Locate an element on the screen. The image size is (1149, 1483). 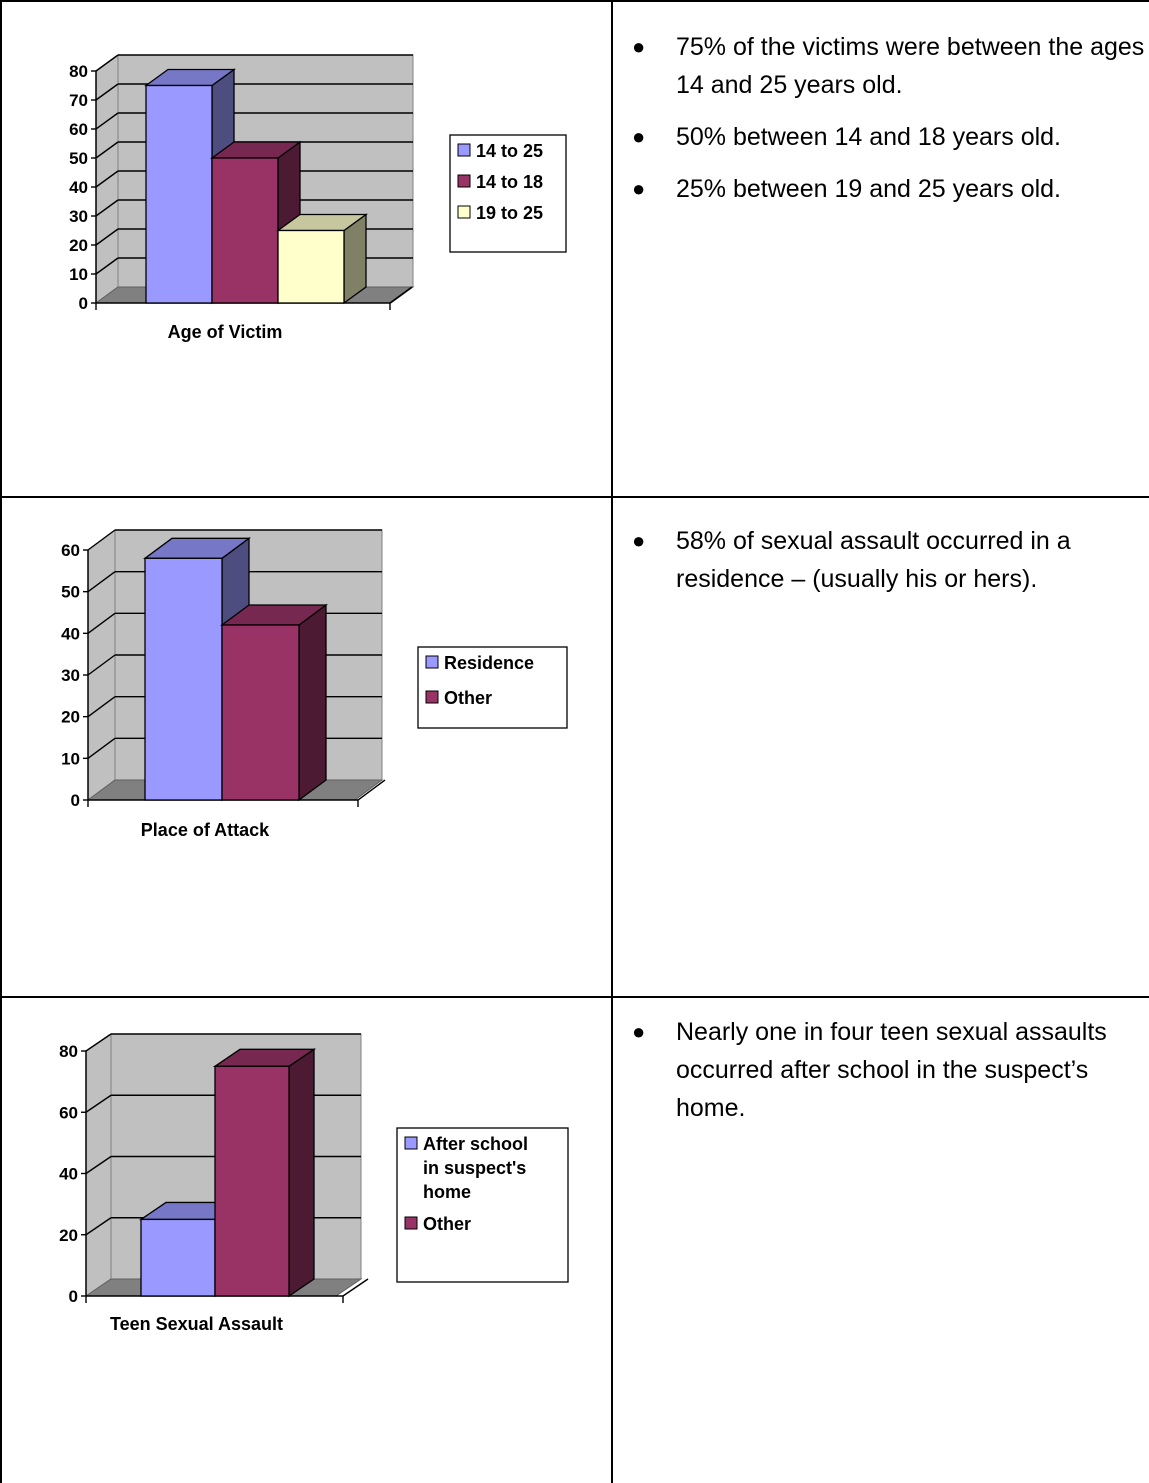
legend-item: Residence is located at coordinates (479, 663).